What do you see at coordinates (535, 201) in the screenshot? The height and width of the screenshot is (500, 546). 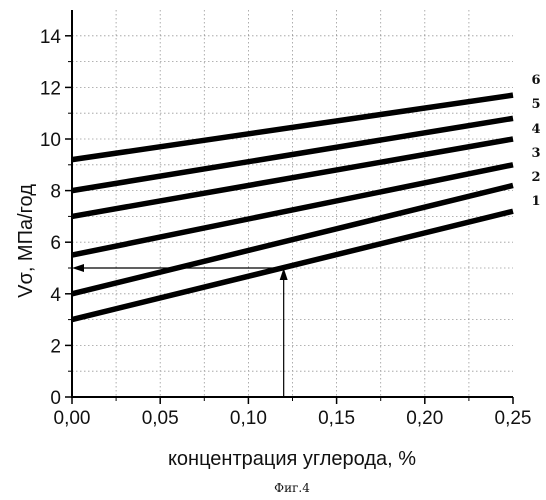 I see `series-label-1: 1` at bounding box center [535, 201].